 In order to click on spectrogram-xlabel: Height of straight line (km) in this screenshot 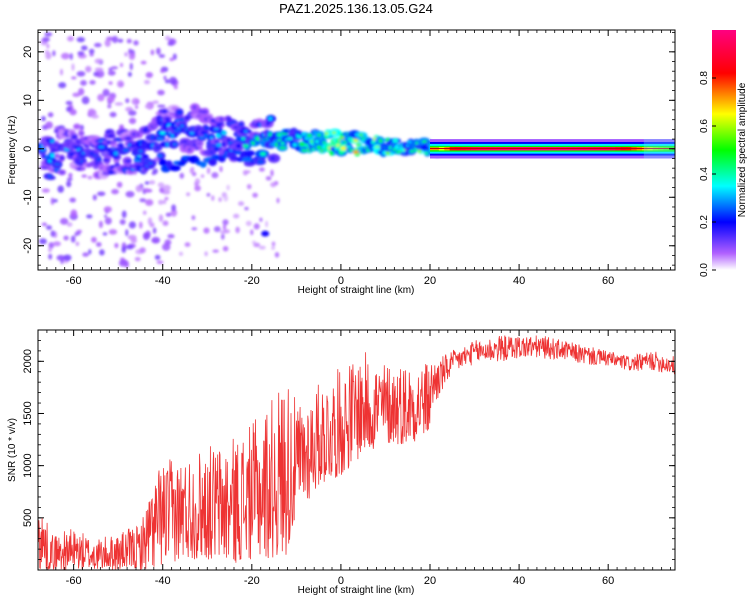, I will do `click(356, 290)`.